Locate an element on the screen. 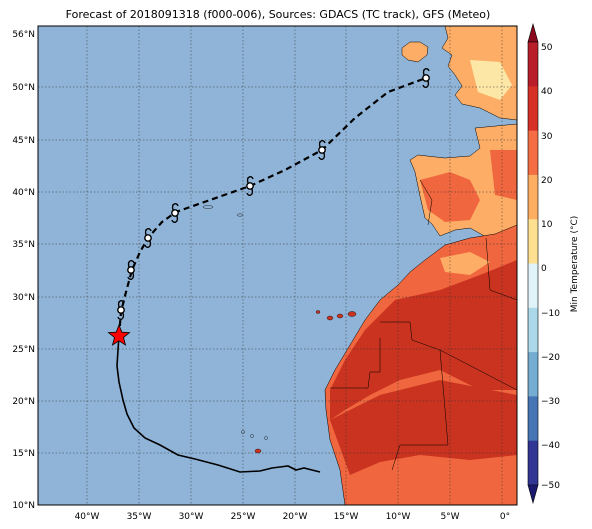  lat-label: 30°N is located at coordinates (23, 298).